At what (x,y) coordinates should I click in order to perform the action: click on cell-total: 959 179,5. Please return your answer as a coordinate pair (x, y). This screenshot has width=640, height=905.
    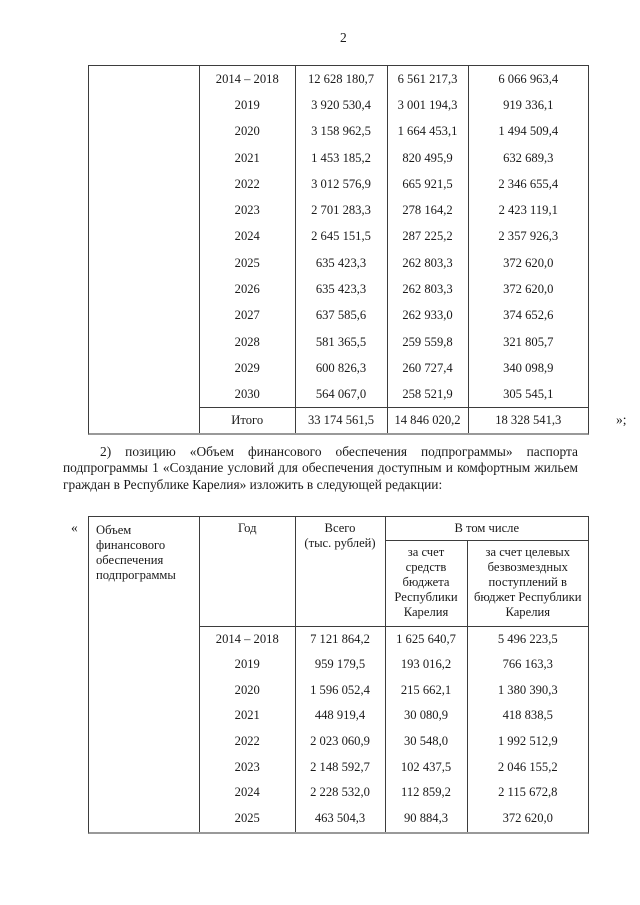
    Looking at the image, I should click on (340, 664).